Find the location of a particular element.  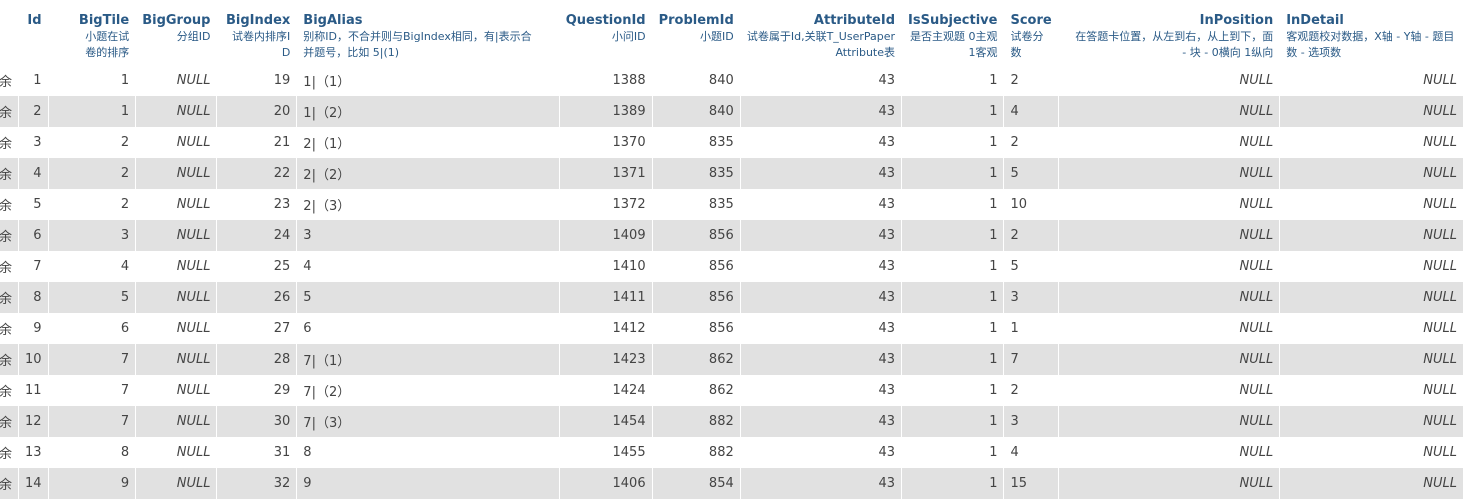

table-row: 余 2 1 NULL 20 1|（2） 1389 840 43 1 4 NULL NULL is located at coordinates (732, 111).